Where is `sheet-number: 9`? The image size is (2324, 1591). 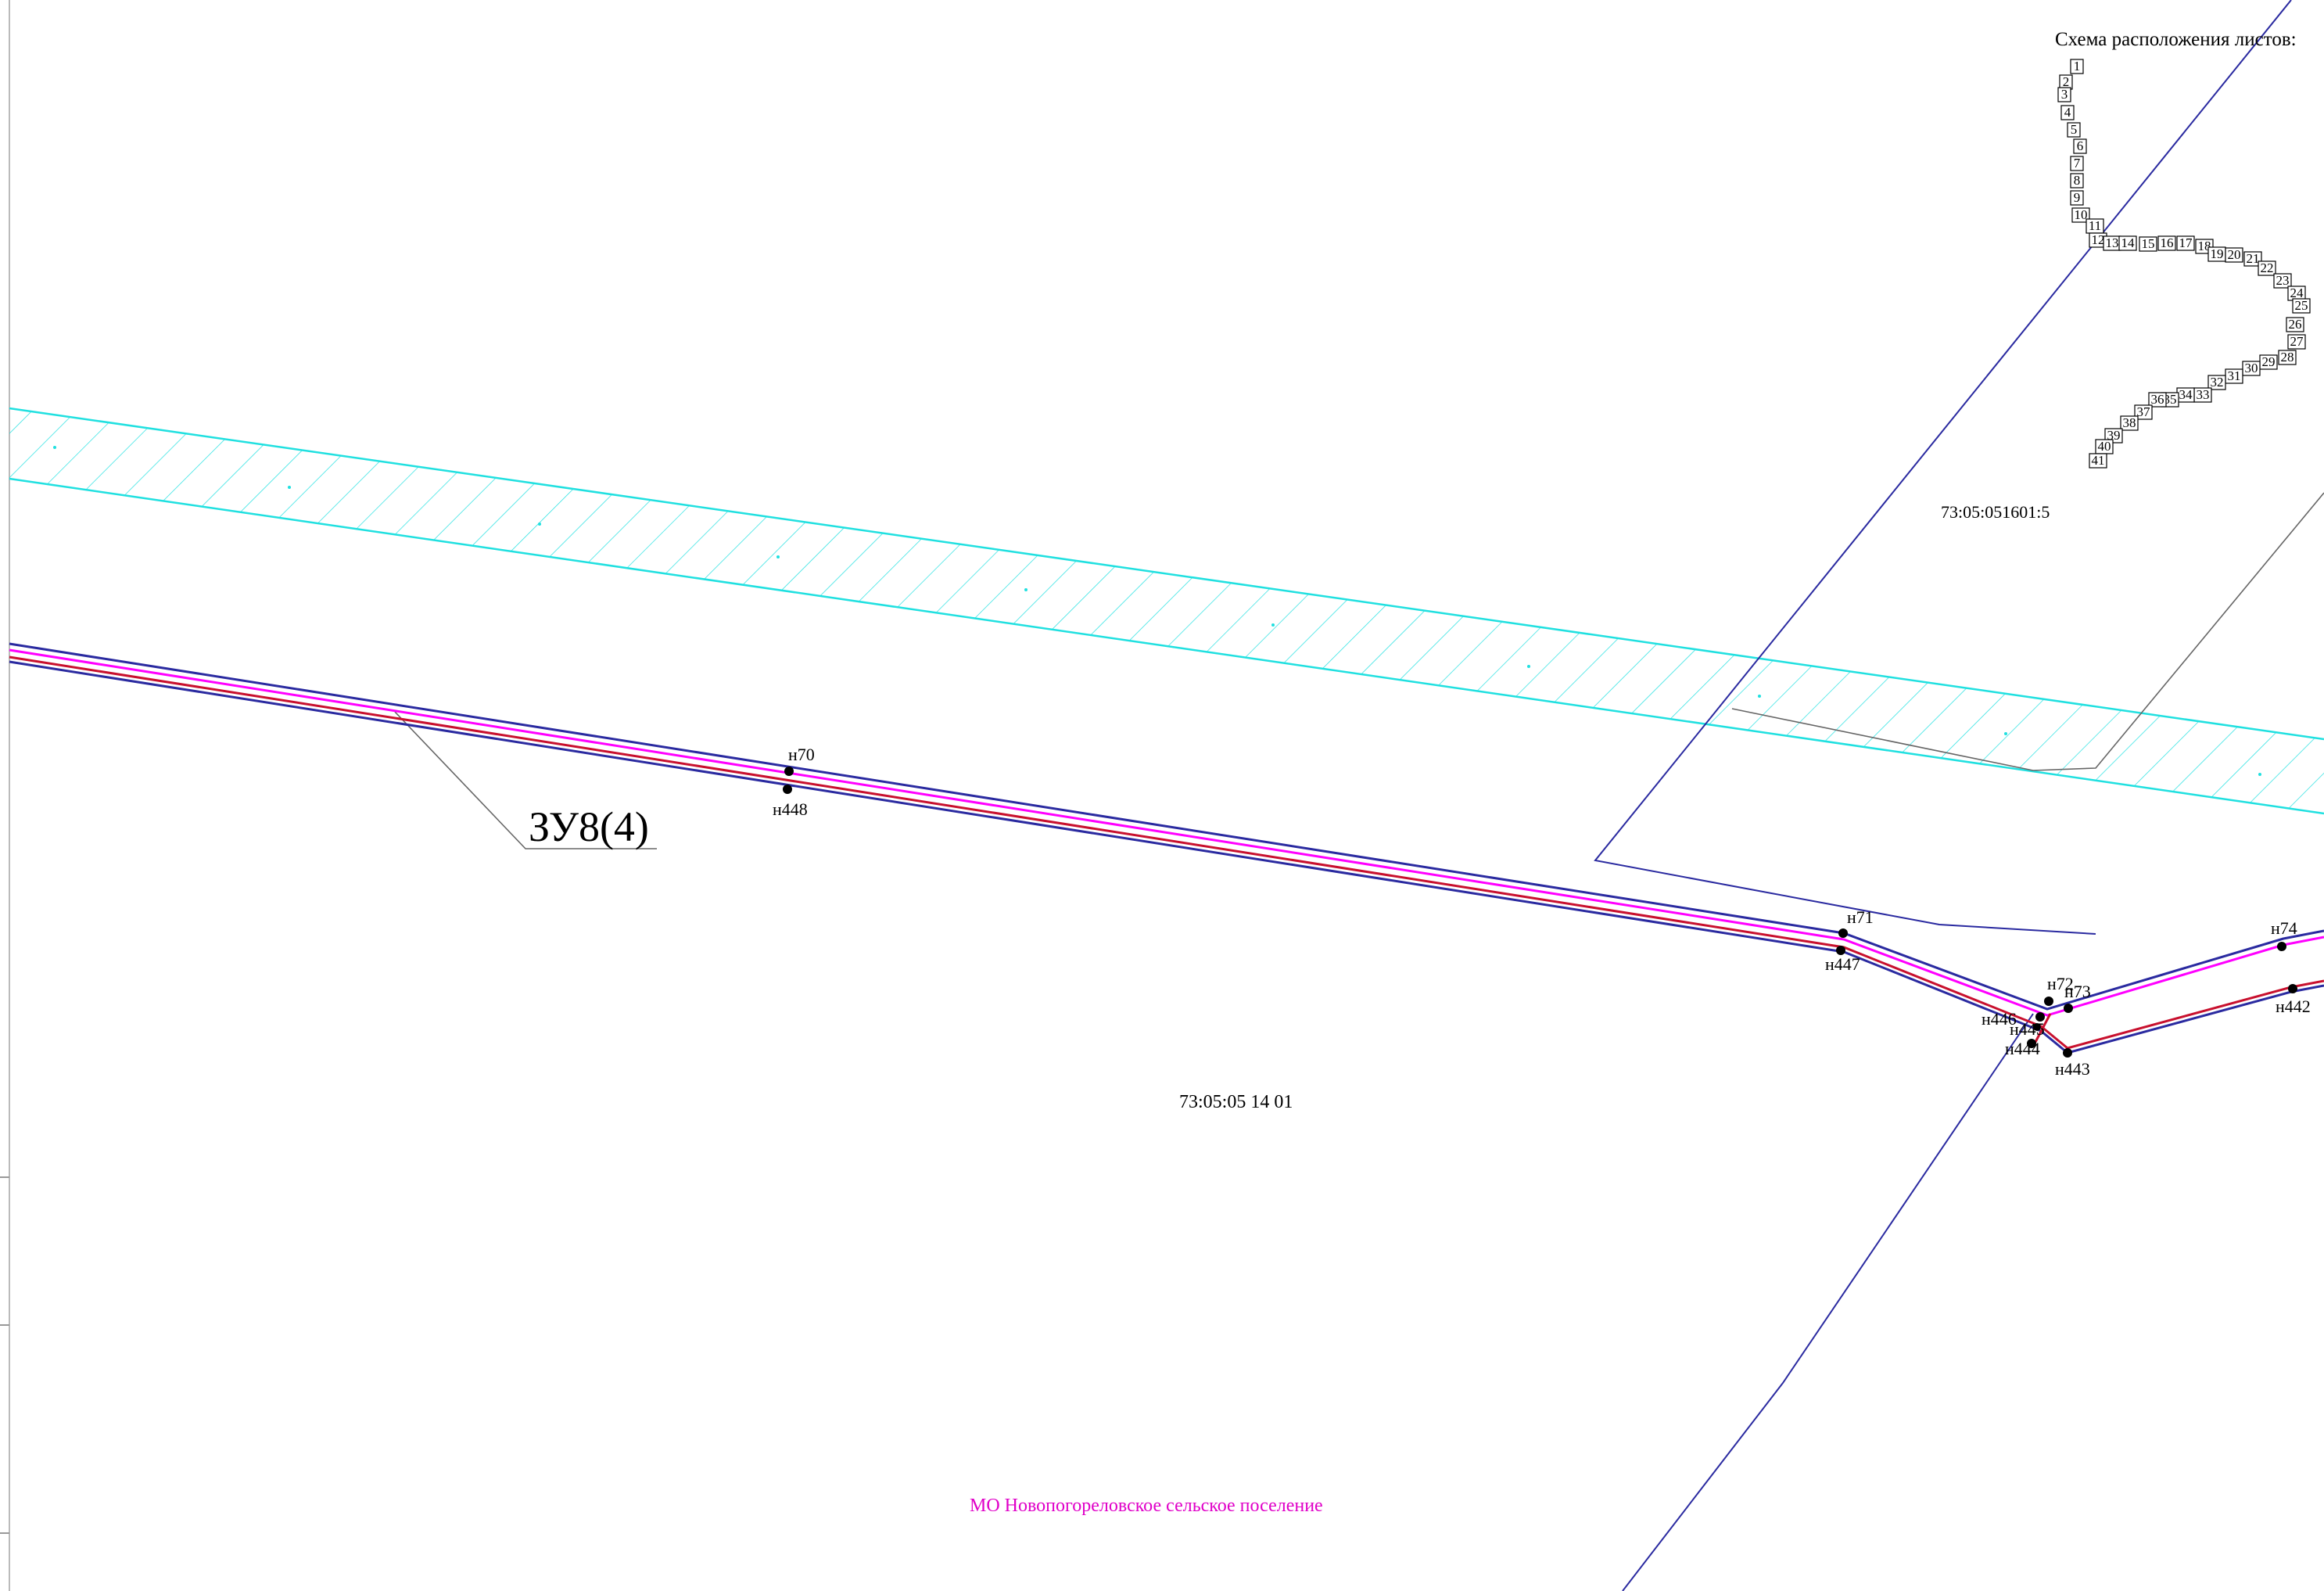 sheet-number: 9 is located at coordinates (2077, 198).